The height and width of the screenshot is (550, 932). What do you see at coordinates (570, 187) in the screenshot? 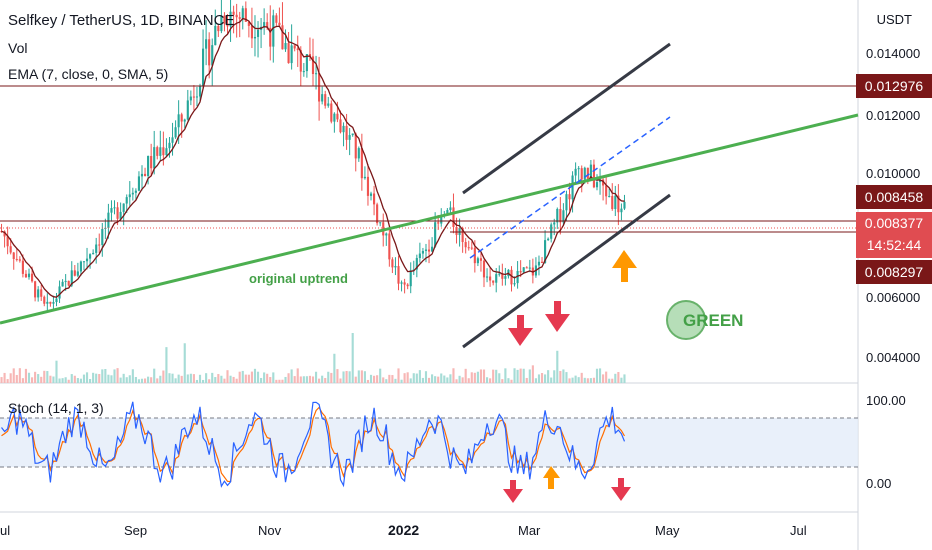
I see `channel-midline` at bounding box center [570, 187].